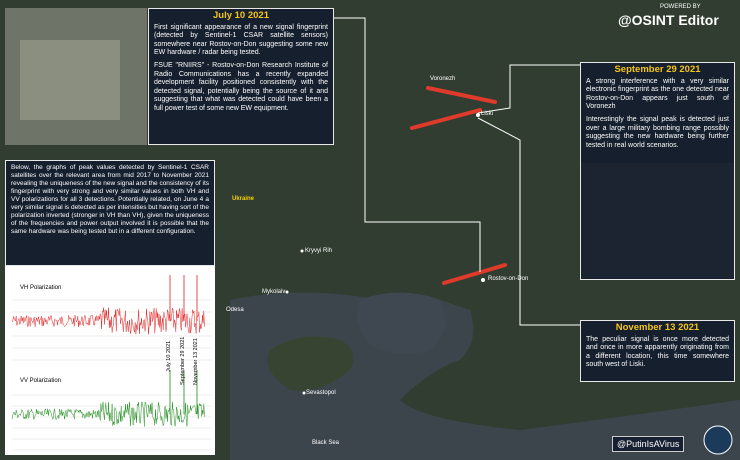 The image size is (740, 460). I want to click on city: Voronezh, so click(443, 79).